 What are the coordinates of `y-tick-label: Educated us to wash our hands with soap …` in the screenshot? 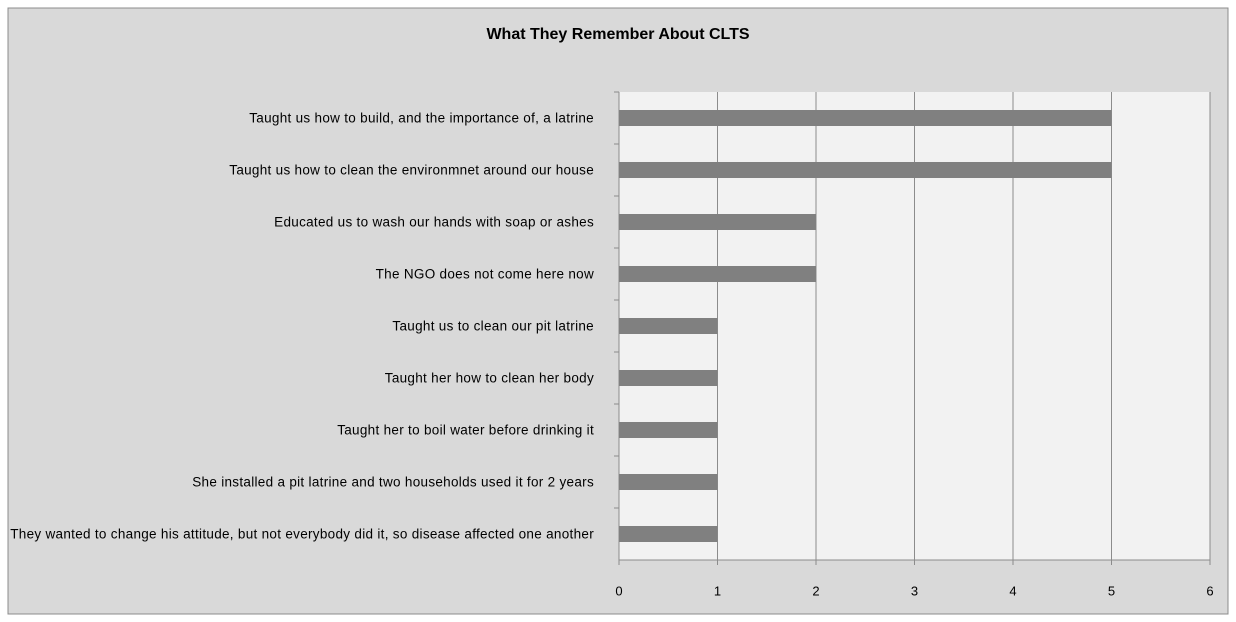 It's located at (434, 222).